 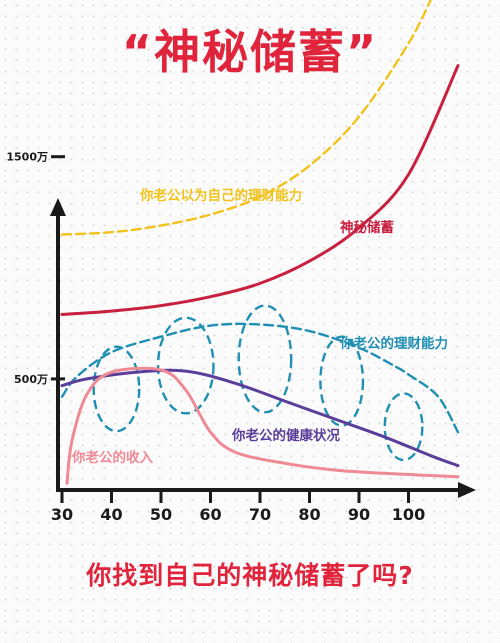 What do you see at coordinates (31, 379) in the screenshot?
I see `y-tick-label-500: 500万` at bounding box center [31, 379].